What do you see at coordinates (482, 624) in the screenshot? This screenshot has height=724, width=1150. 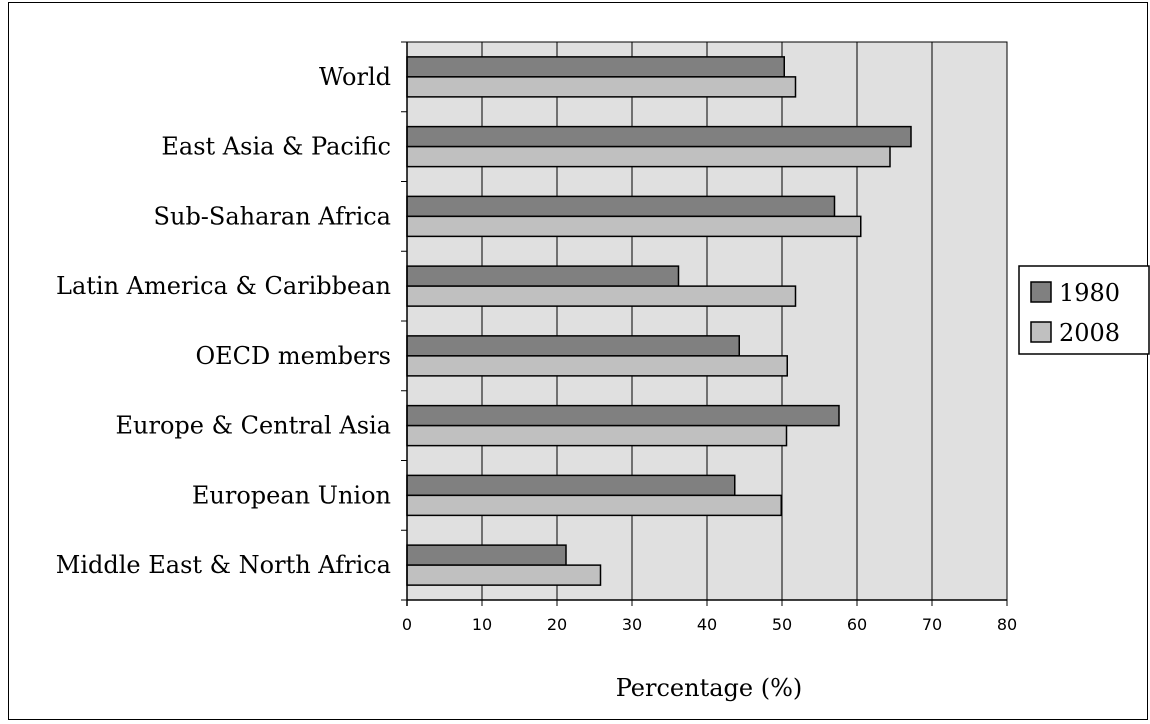 I see `x-tick-label-10: 10` at bounding box center [482, 624].